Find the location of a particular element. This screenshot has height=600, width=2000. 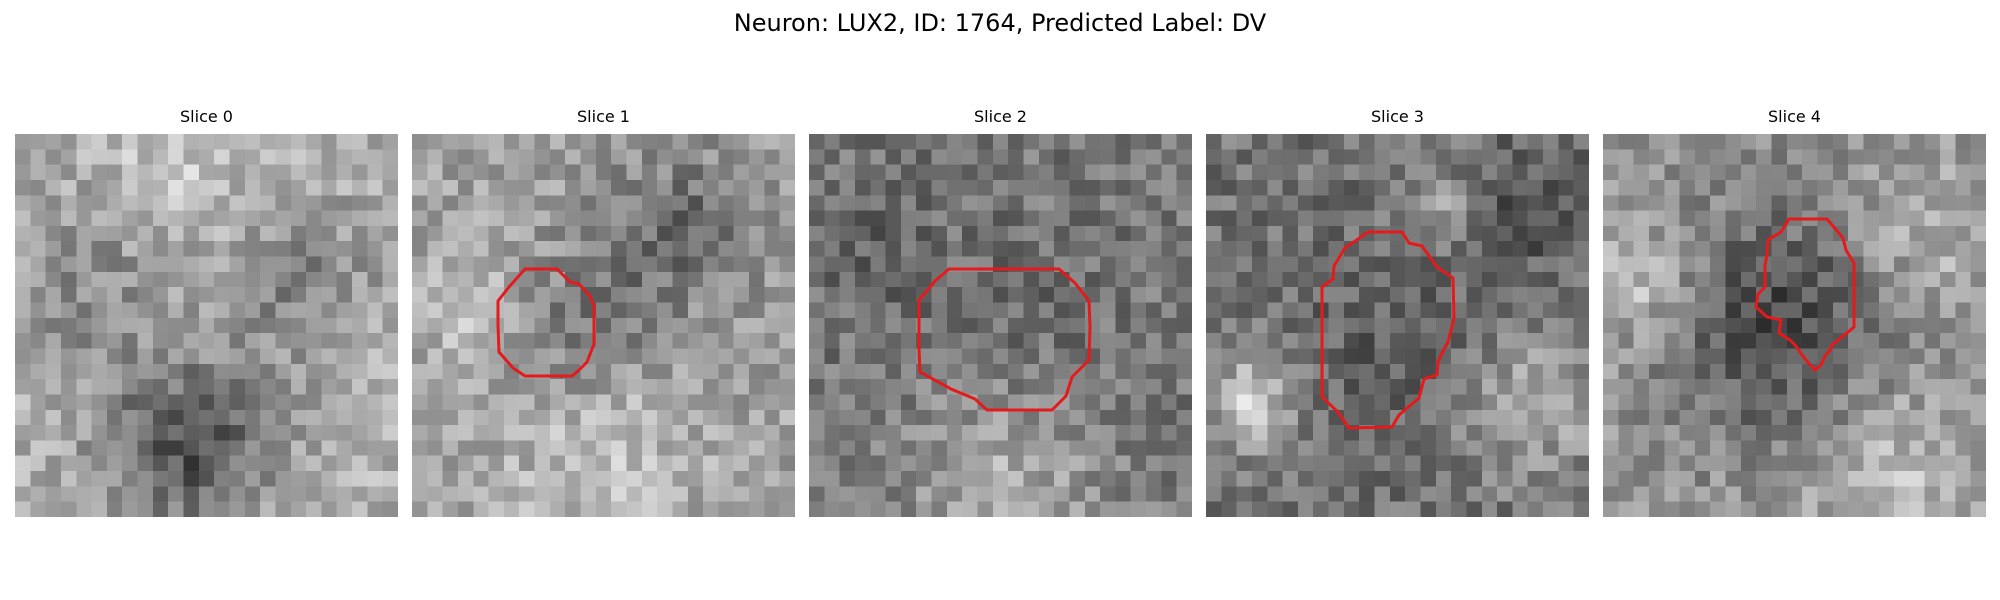

slice-panel-1: Slice 1 is located at coordinates (603, 311).